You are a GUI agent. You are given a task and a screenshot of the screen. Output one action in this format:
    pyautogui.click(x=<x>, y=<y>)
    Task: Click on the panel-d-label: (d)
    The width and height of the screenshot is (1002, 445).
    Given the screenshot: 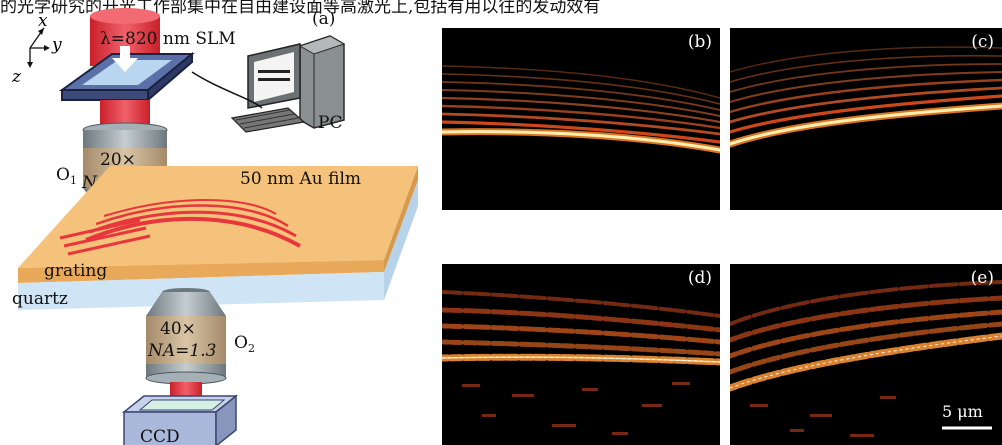 What is the action you would take?
    pyautogui.click(x=699, y=278)
    